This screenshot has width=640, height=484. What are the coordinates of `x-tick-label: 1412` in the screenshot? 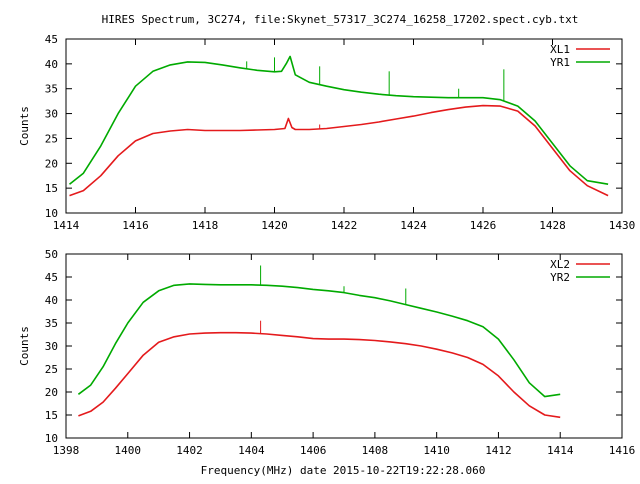 It's located at (498, 450).